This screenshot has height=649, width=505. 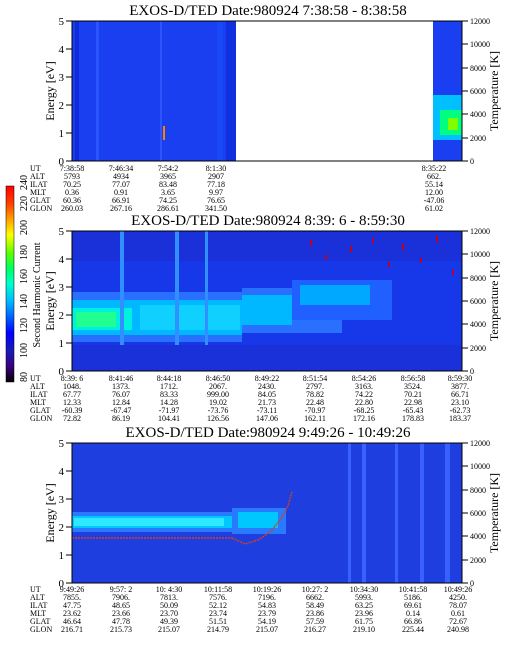 What do you see at coordinates (364, 605) in the screenshot?
I see `orbit-cell: 63.25` at bounding box center [364, 605].